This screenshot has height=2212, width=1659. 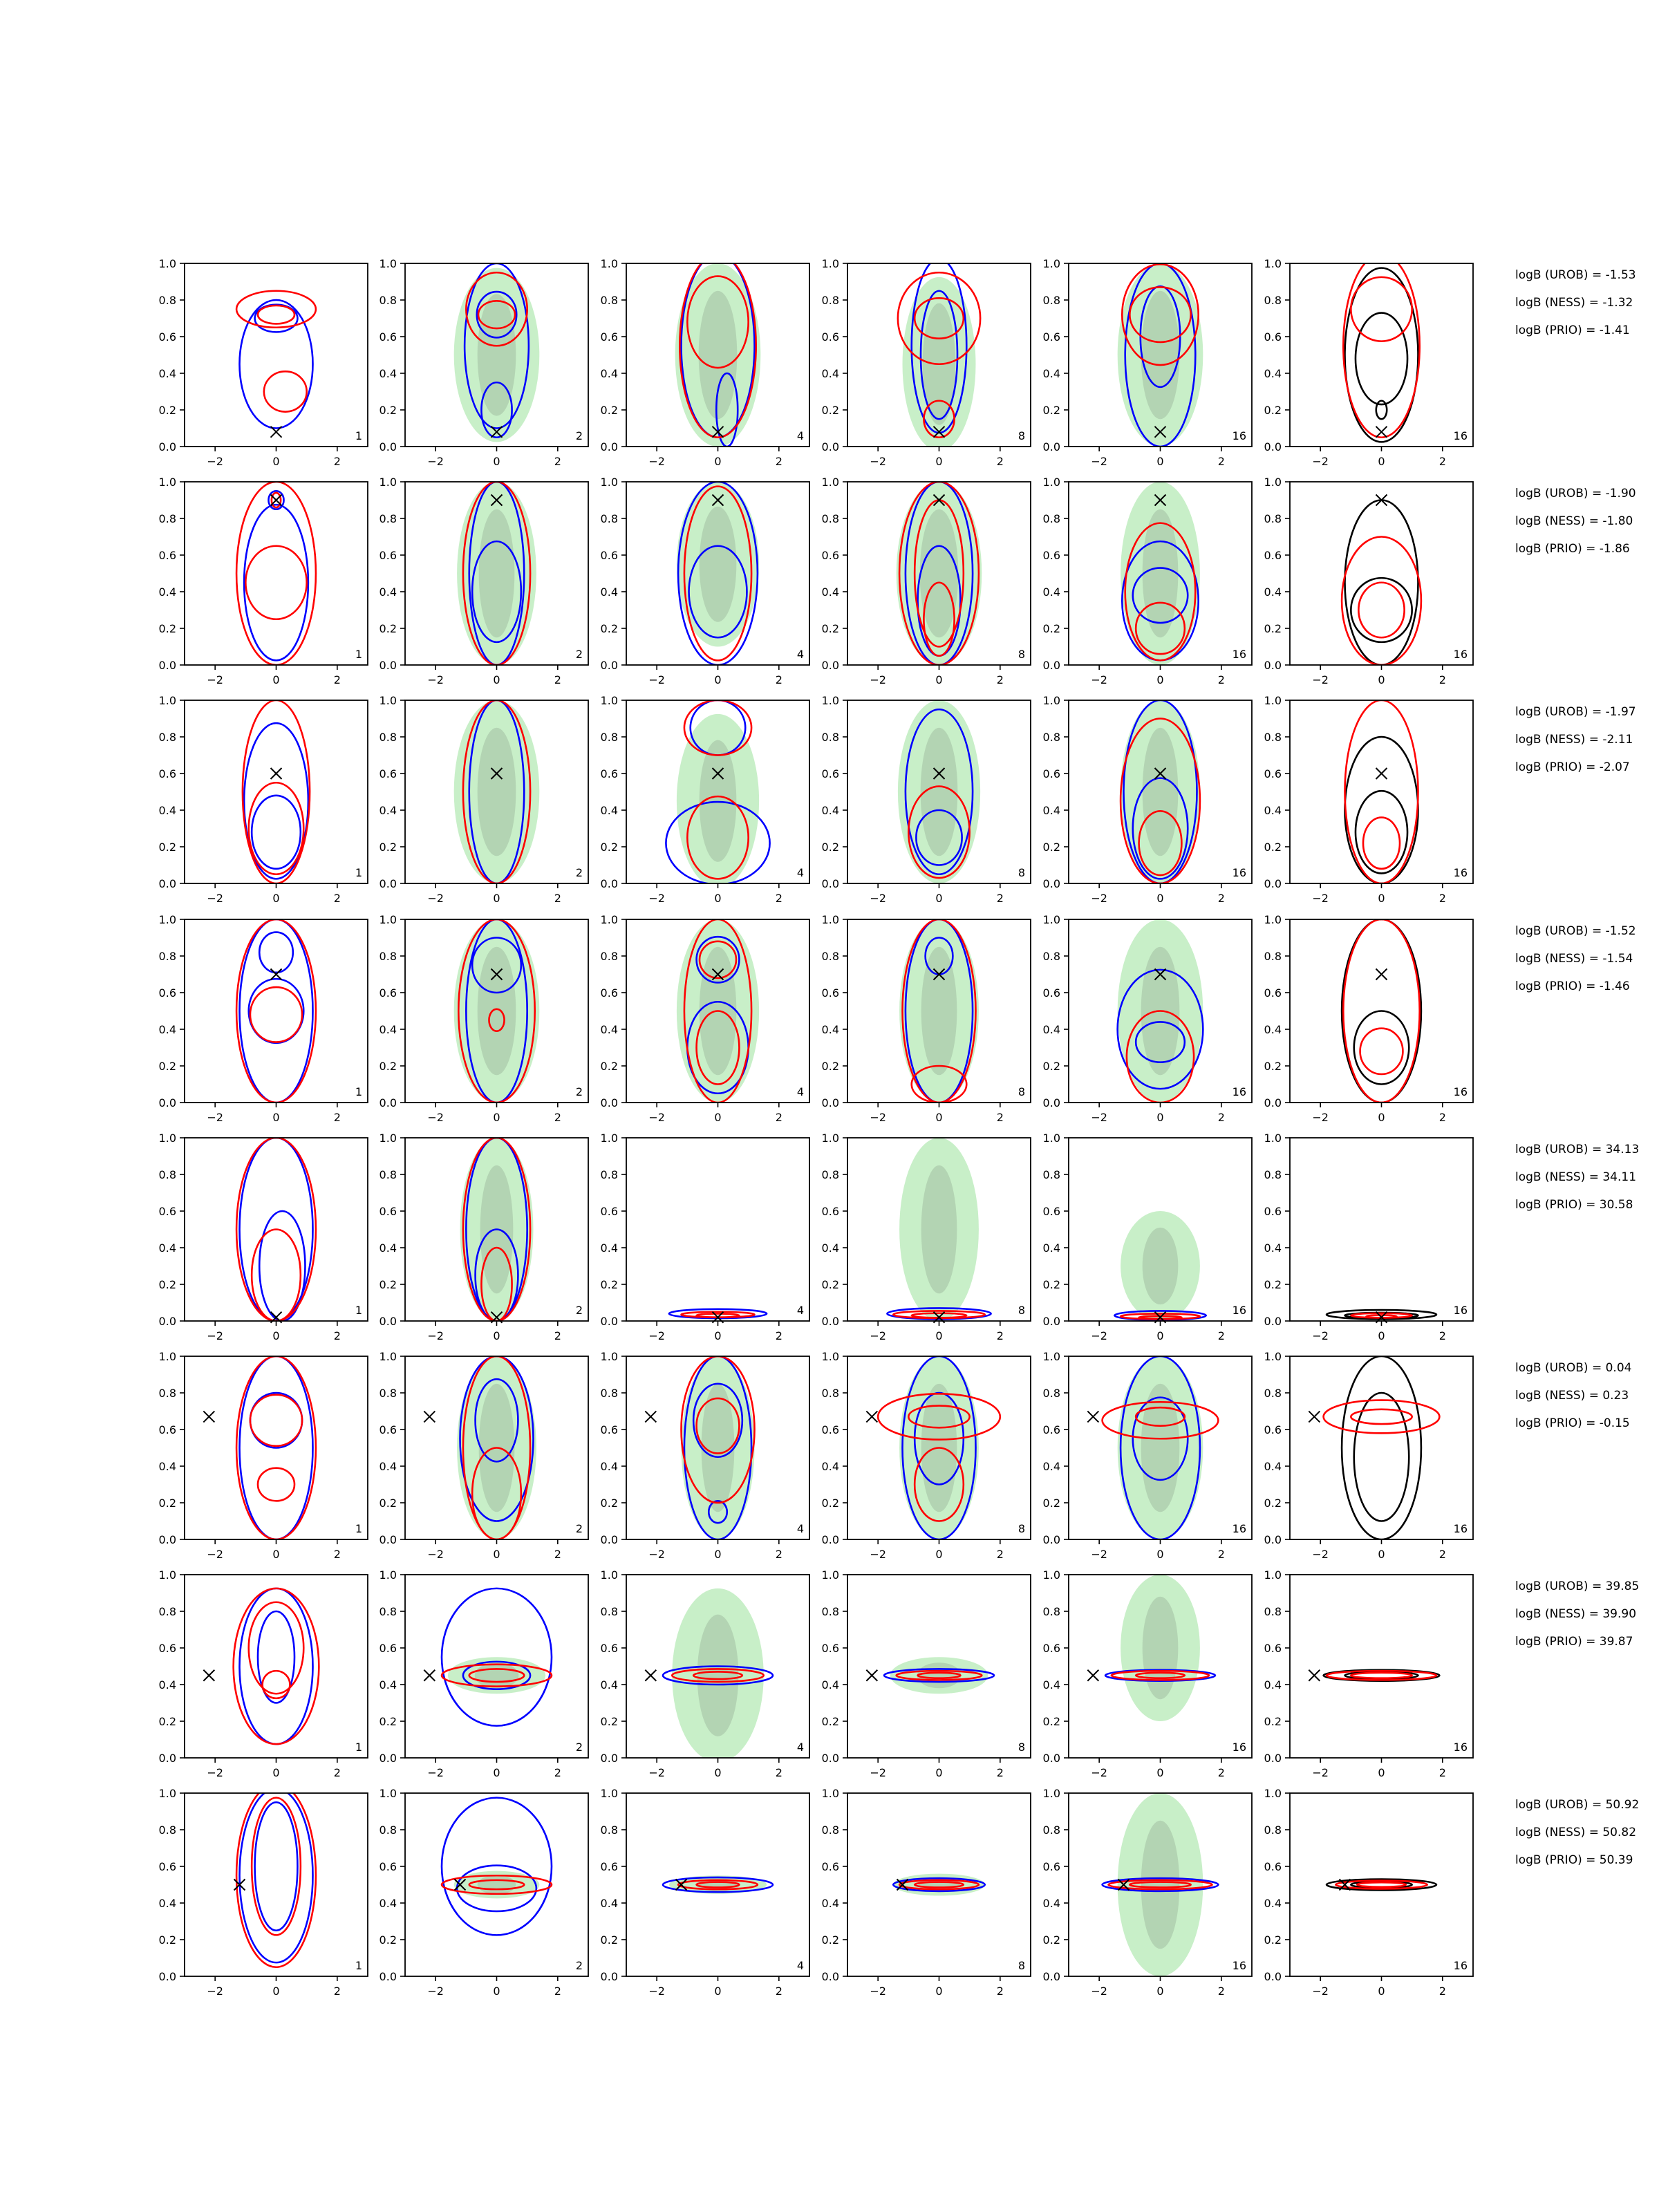 I want to click on panel-r3-c1: 0.0 0.2 0.4 0.6 0.8 1.0 −2 0 2 1, so click(x=263, y=800).